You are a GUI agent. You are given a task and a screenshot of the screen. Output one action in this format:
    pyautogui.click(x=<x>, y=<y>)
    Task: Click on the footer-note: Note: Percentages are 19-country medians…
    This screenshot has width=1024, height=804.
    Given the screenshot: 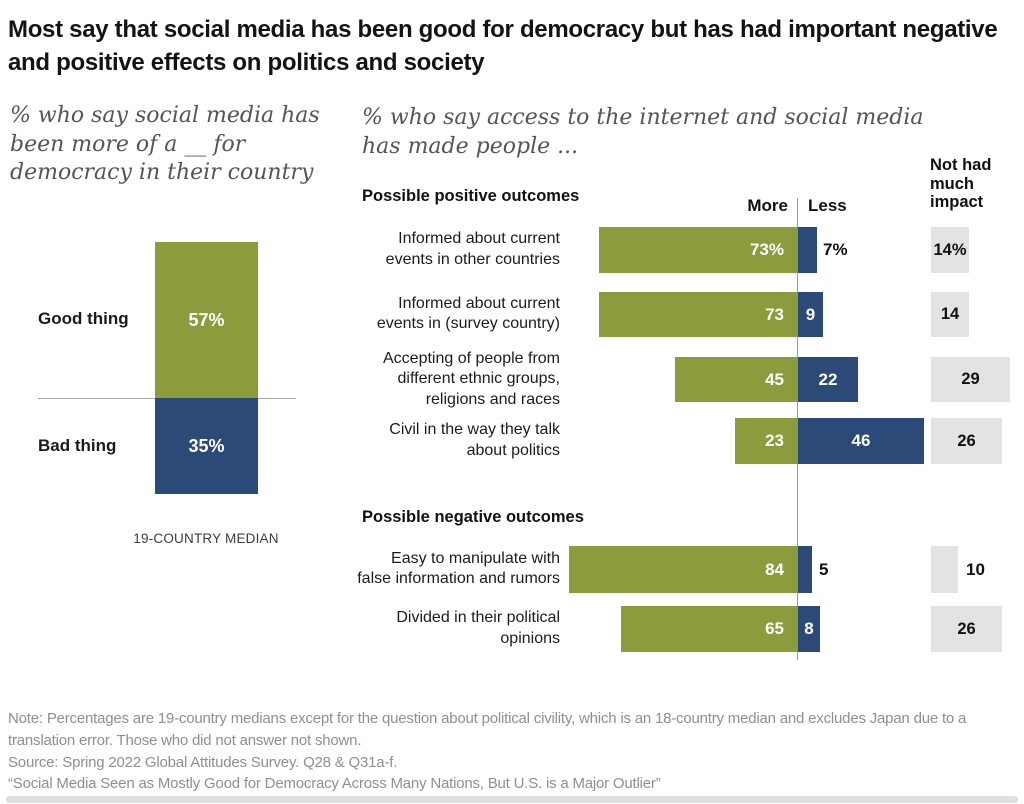 What is the action you would take?
    pyautogui.click(x=487, y=729)
    